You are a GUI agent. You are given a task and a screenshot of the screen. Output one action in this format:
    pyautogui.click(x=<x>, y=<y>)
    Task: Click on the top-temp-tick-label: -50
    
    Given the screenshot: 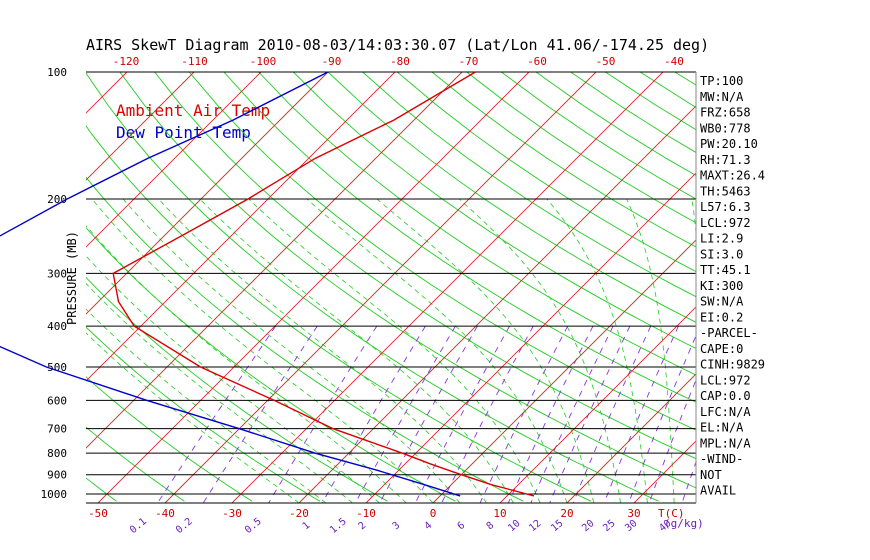 What is the action you would take?
    pyautogui.click(x=606, y=61)
    